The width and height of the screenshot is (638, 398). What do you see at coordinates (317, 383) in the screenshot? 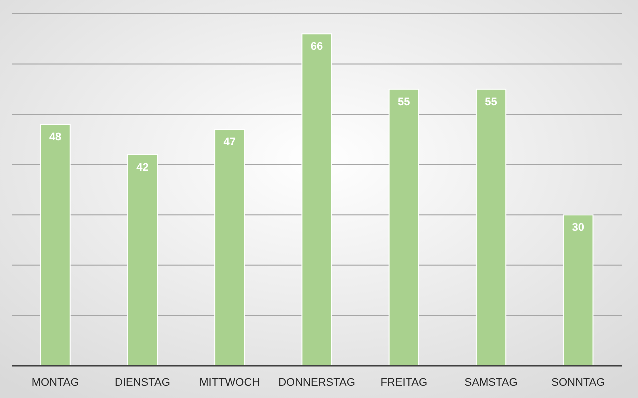
I see `x-tick-label: DONNERSTAG` at bounding box center [317, 383].